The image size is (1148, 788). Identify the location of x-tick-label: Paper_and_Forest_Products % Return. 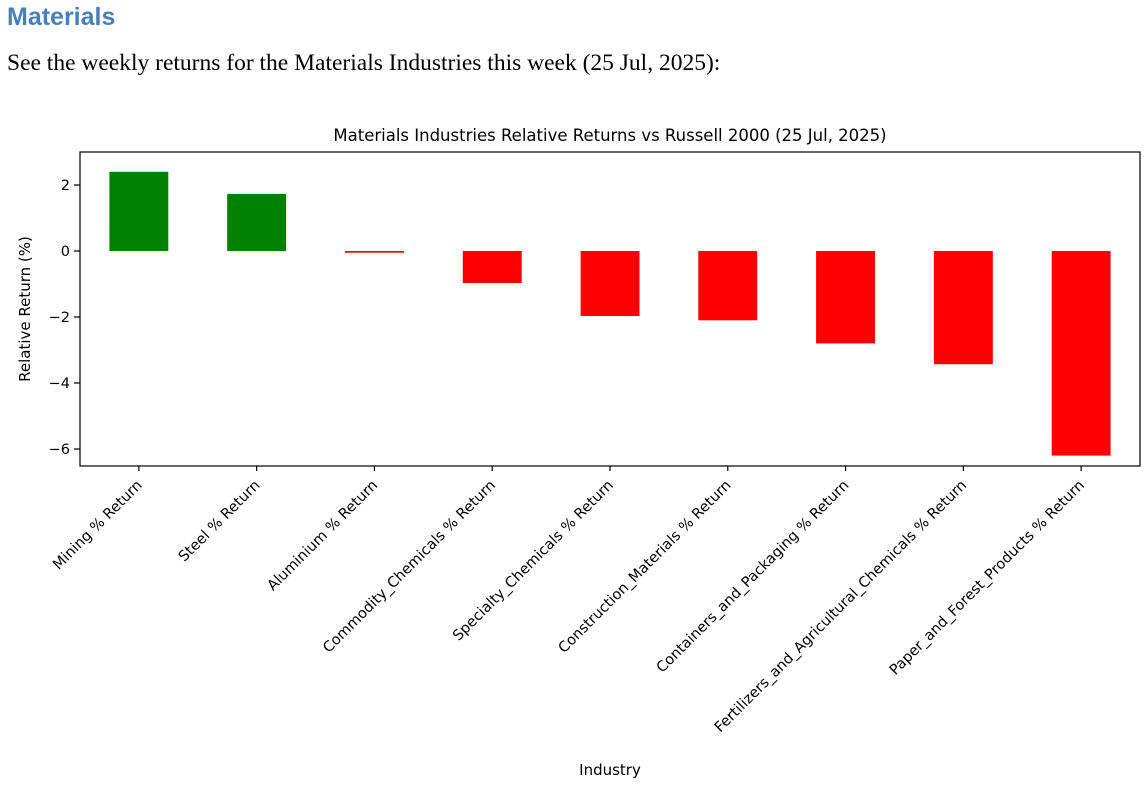
(987, 578).